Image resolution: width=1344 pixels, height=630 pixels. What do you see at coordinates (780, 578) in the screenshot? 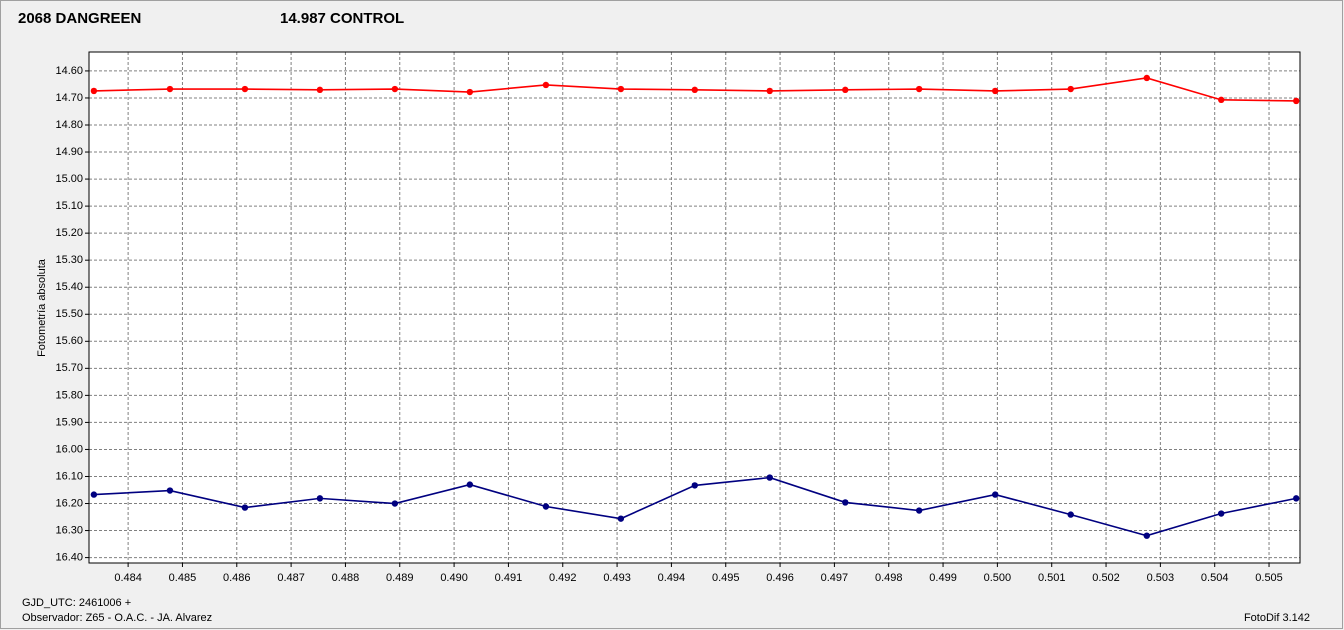
I see `x-tick-label: 0.496` at bounding box center [780, 578].